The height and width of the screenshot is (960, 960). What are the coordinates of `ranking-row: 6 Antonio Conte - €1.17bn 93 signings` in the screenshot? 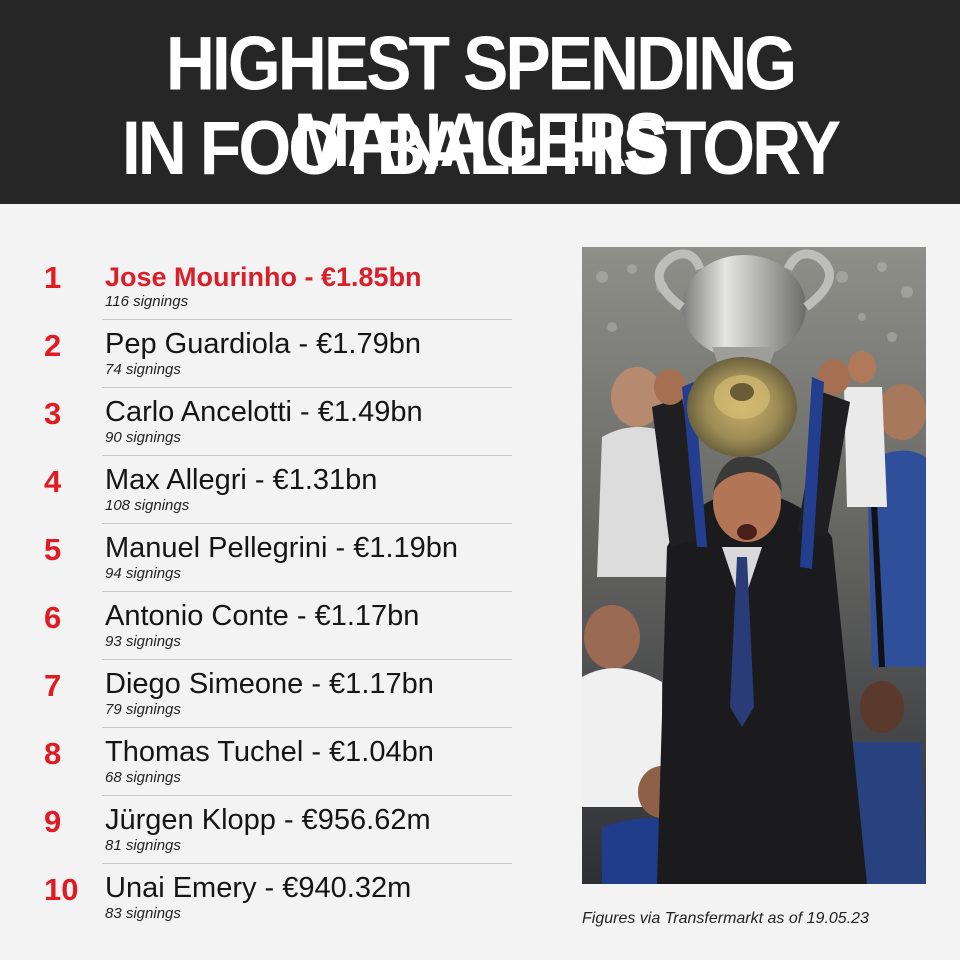 It's located at (278, 626).